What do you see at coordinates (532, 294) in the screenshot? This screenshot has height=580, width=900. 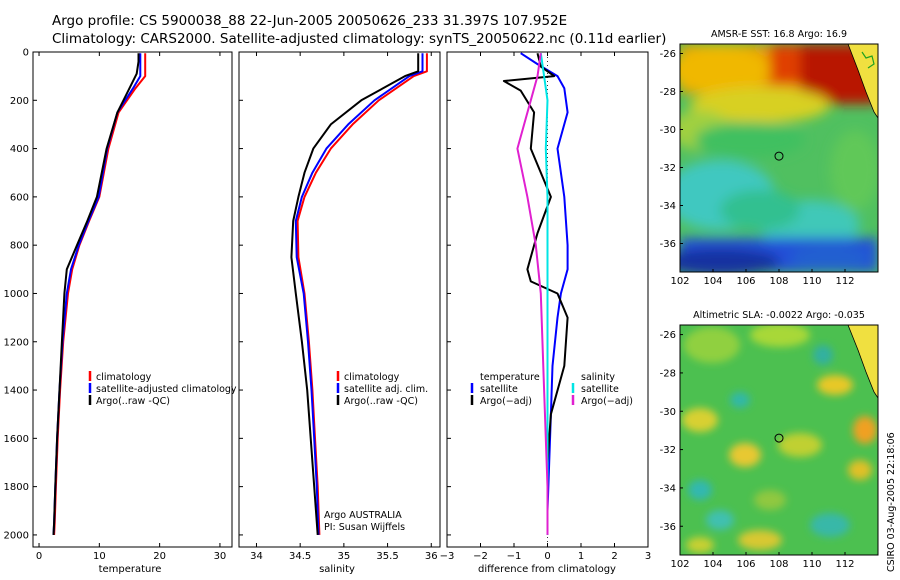 I see `series-line-salinity-argo-adj-` at bounding box center [532, 294].